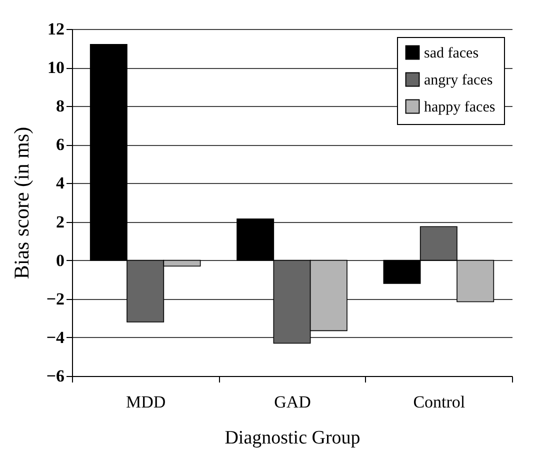 This screenshot has width=549, height=450. Describe the element at coordinates (55, 298) in the screenshot. I see `y-tick-label: −2` at that location.